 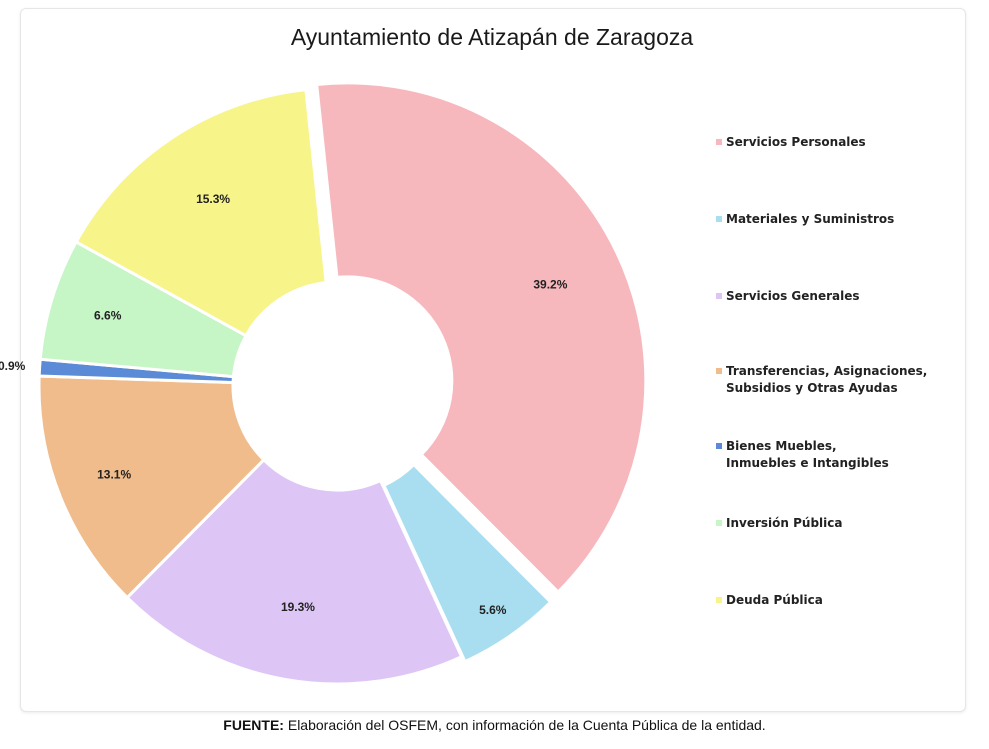 What do you see at coordinates (492, 37) in the screenshot?
I see `chart-title: Ayuntamiento de Atizapán de Zaragoza` at bounding box center [492, 37].